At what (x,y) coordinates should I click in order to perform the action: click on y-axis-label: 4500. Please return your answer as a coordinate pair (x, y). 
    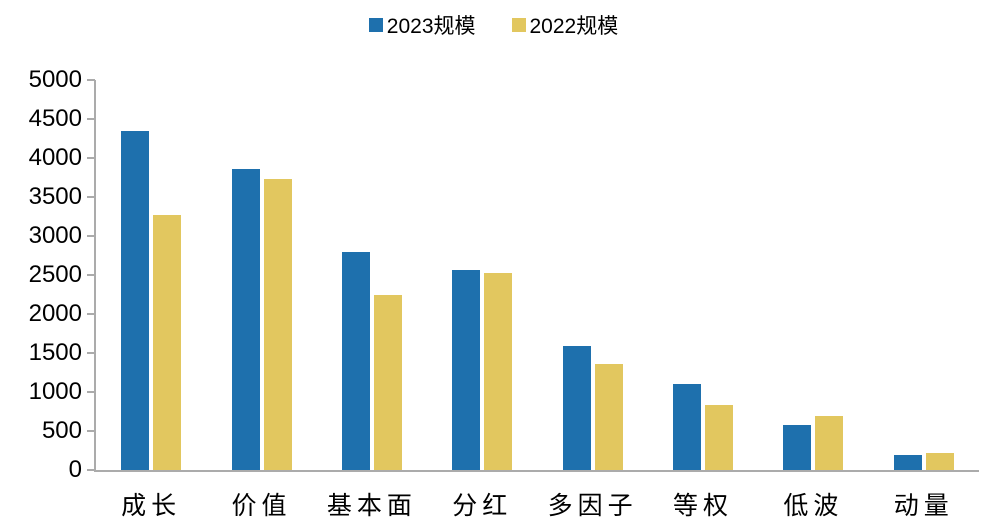
    Looking at the image, I should click on (55, 118).